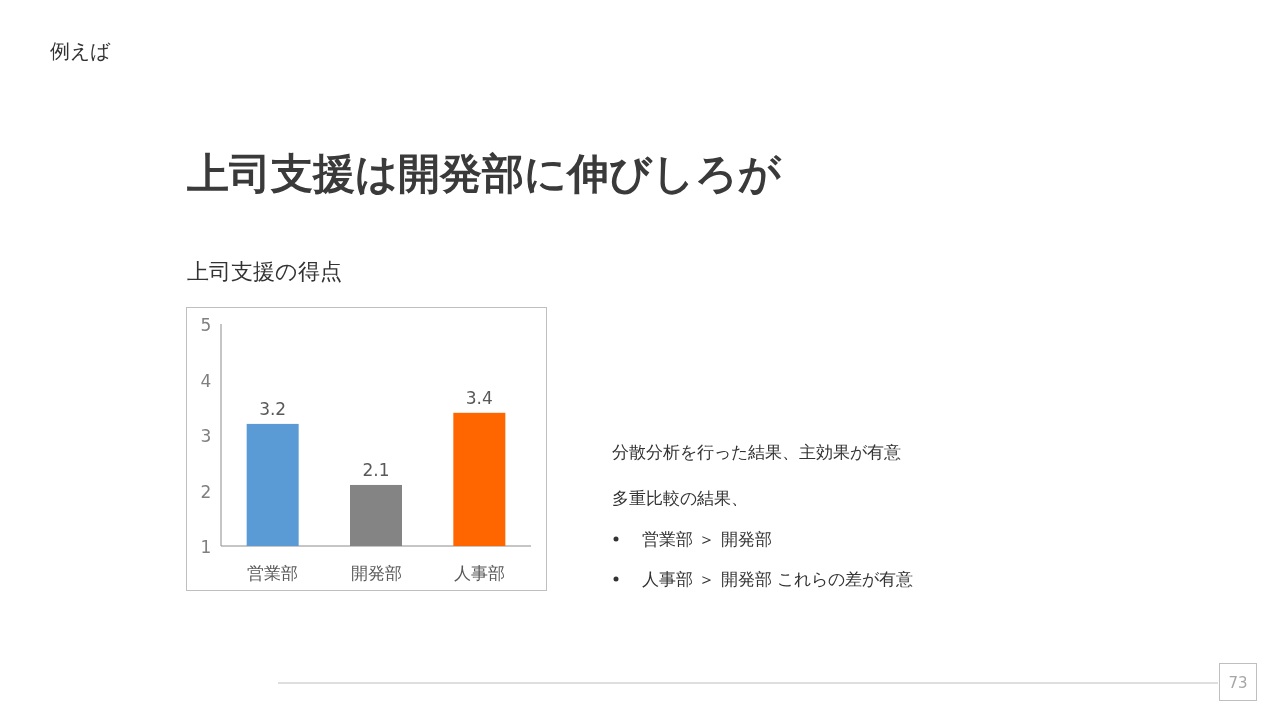 The width and height of the screenshot is (1280, 720). What do you see at coordinates (756, 452) in the screenshot?
I see `annotation: 分散分析を行った結果、主効果が有意` at bounding box center [756, 452].